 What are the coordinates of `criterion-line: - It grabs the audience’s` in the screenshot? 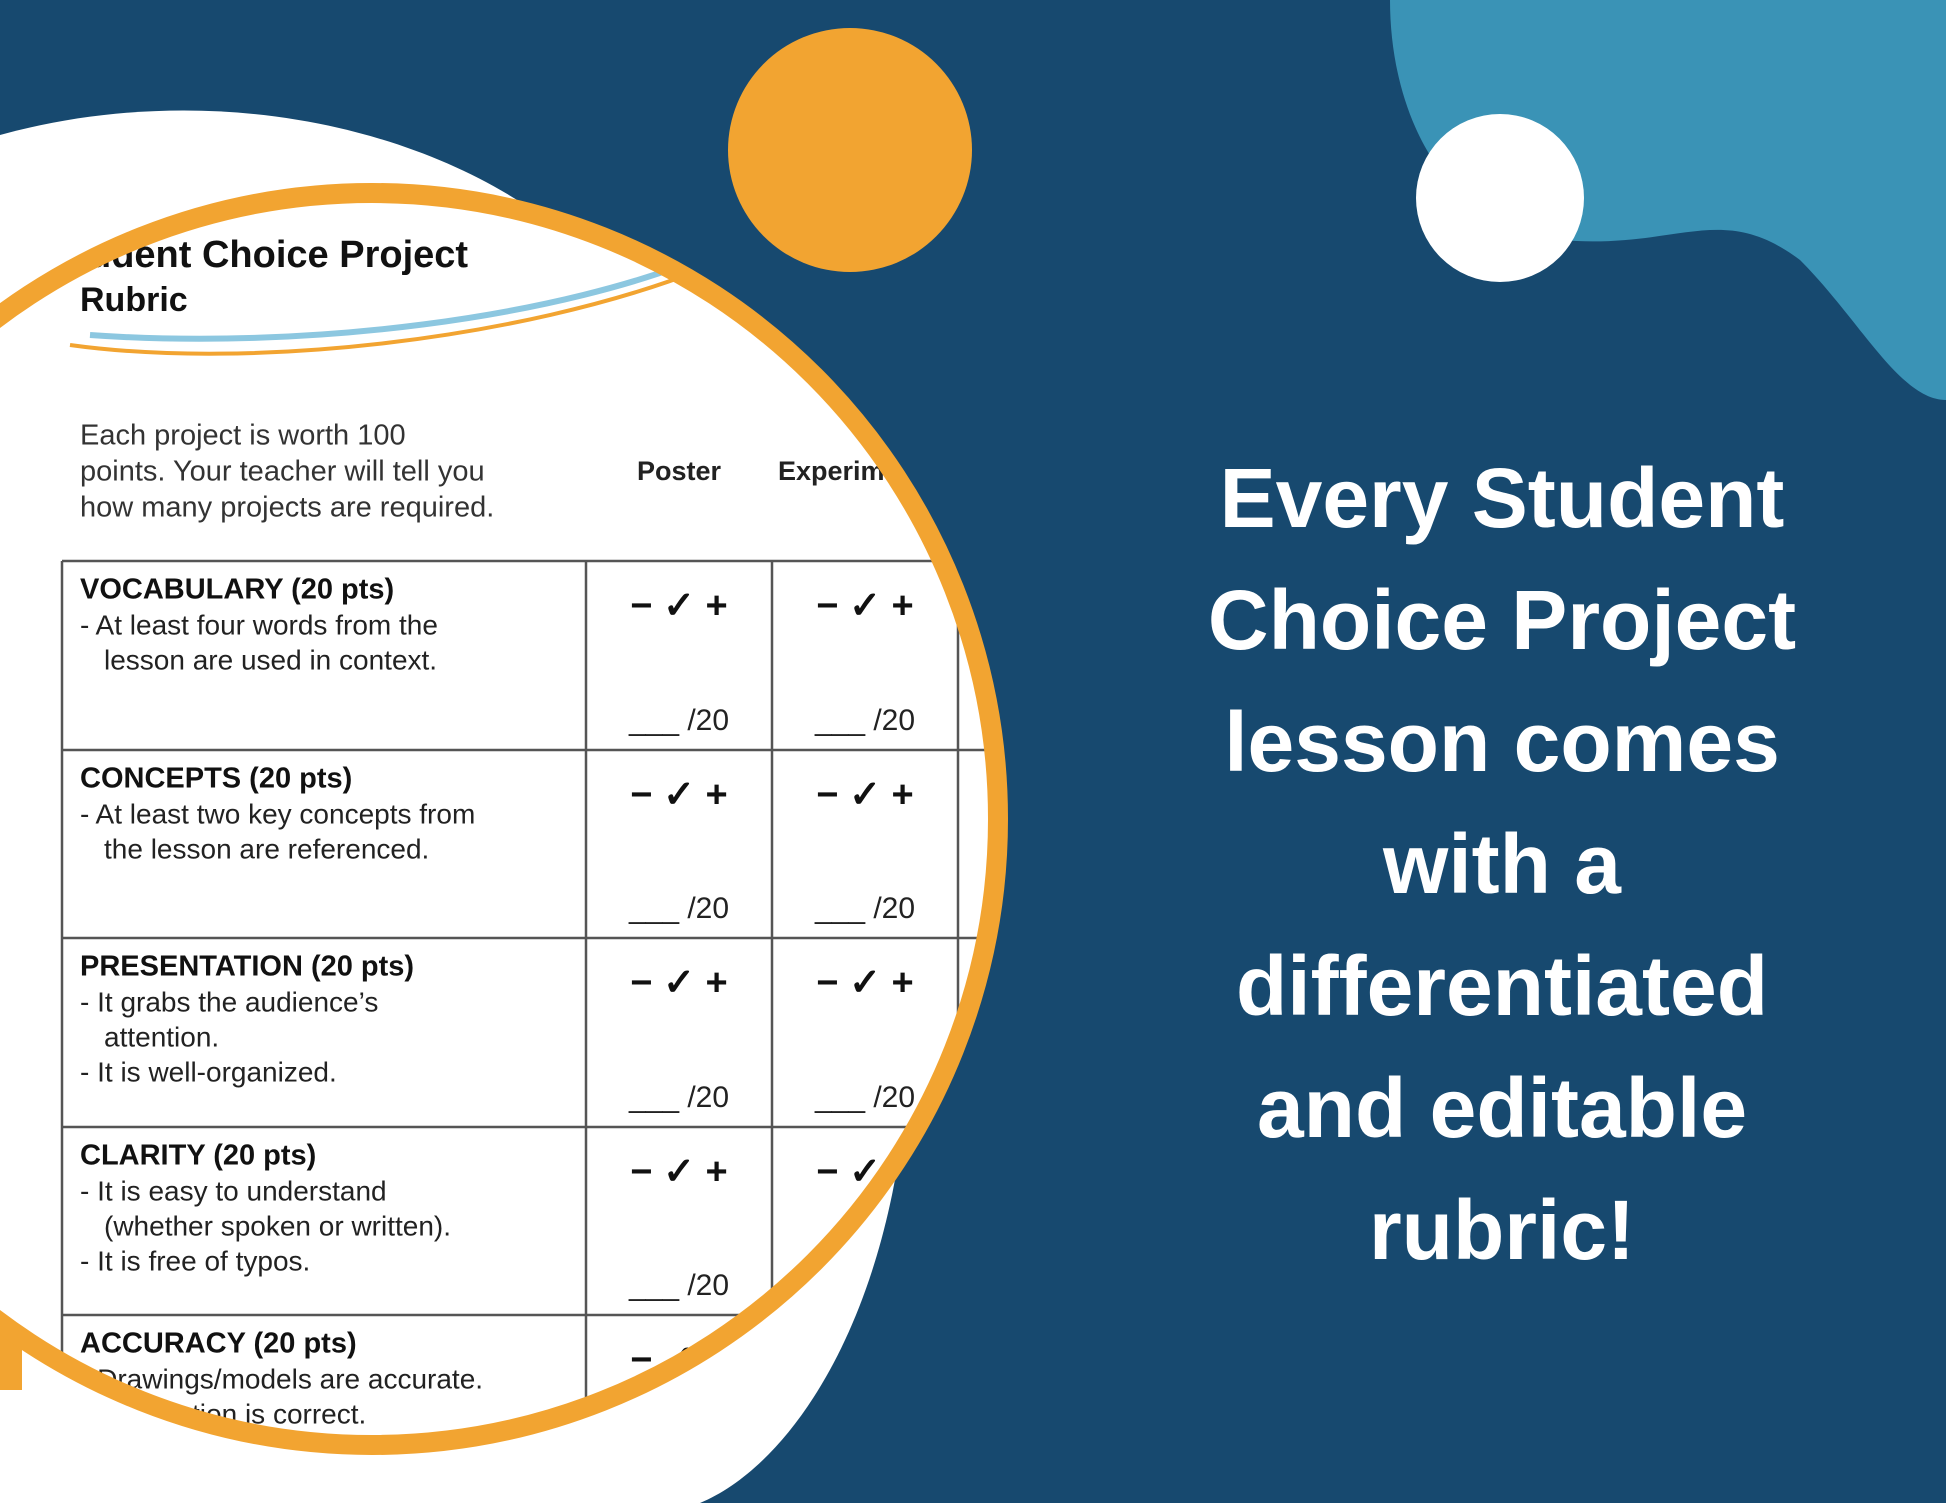 It's located at (229, 1001).